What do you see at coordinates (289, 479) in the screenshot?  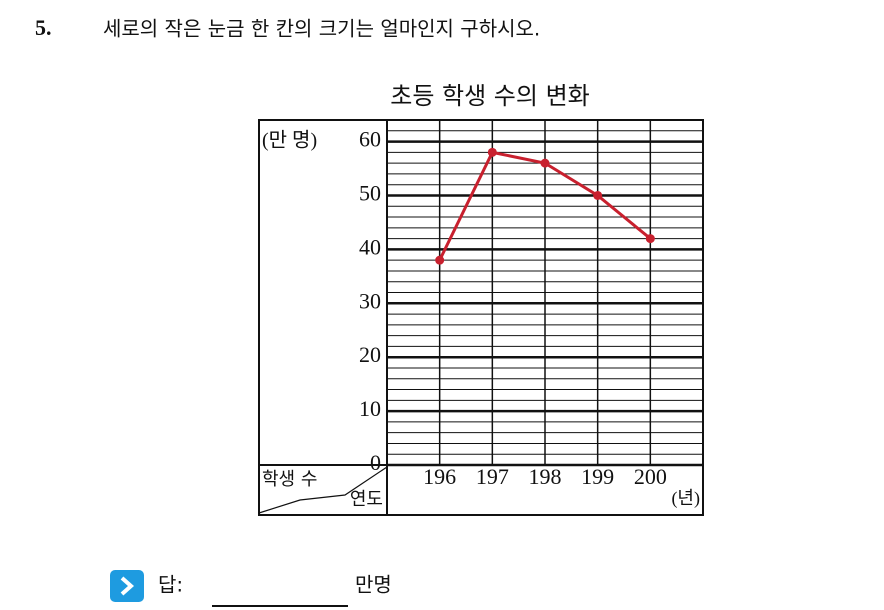 I see `row-header: 학생 수` at bounding box center [289, 479].